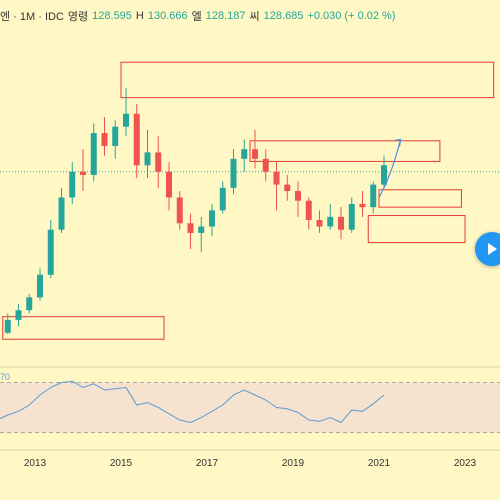 The height and width of the screenshot is (500, 500). Describe the element at coordinates (35, 463) in the screenshot. I see `x-tick-label: 2013` at that location.